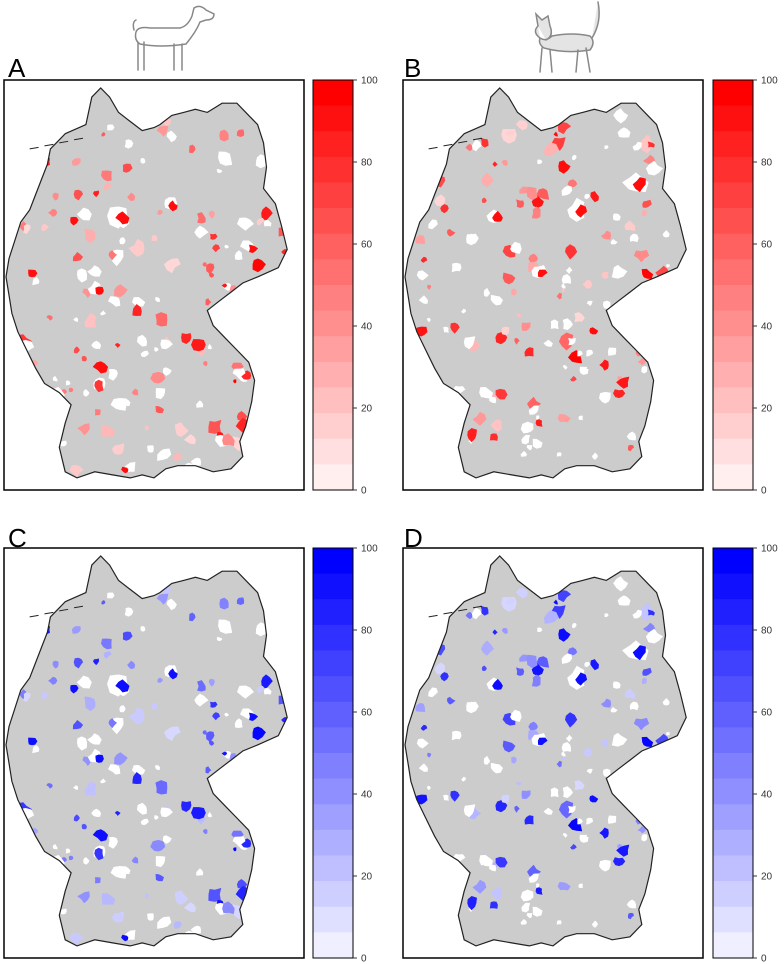 The height and width of the screenshot is (964, 784). Describe the element at coordinates (333, 753) in the screenshot. I see `color-scale-frame` at that location.